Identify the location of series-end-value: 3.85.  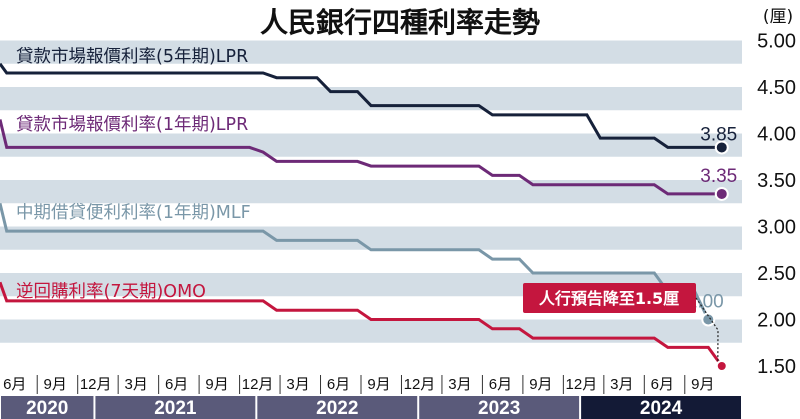
(718, 134).